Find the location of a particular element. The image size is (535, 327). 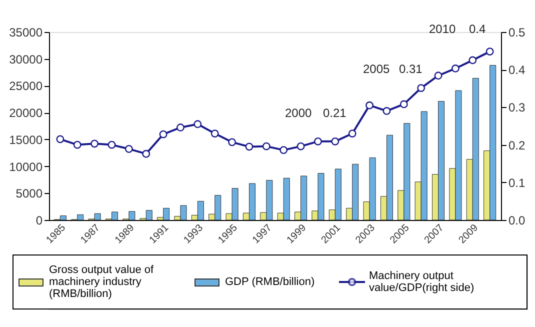

legend-label: Gross output value of machinery industry (RMB/billion) is located at coordinates (102, 282).